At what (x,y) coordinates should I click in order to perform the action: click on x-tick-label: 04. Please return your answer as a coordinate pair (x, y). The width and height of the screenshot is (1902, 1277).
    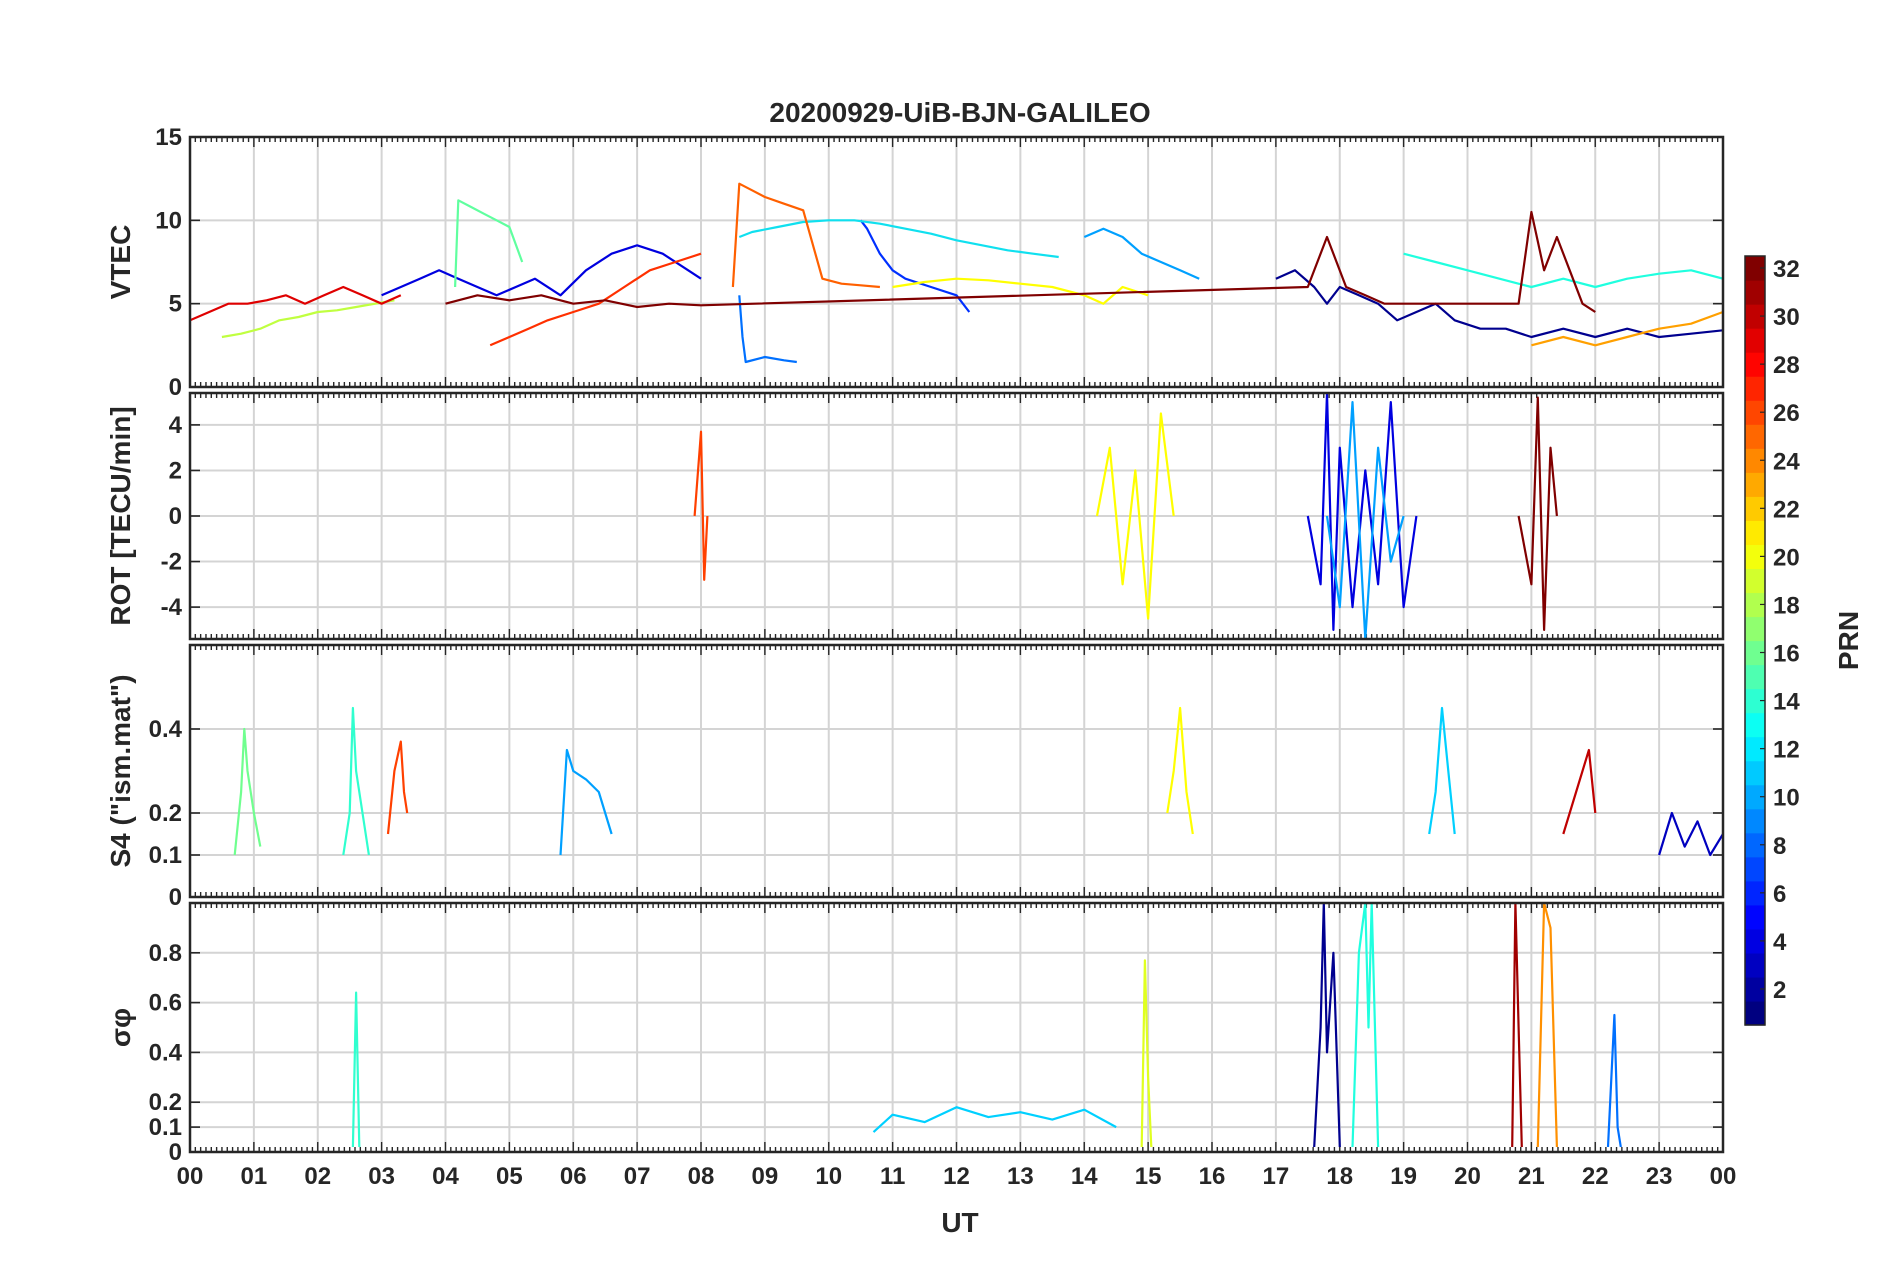
    Looking at the image, I should click on (445, 1176).